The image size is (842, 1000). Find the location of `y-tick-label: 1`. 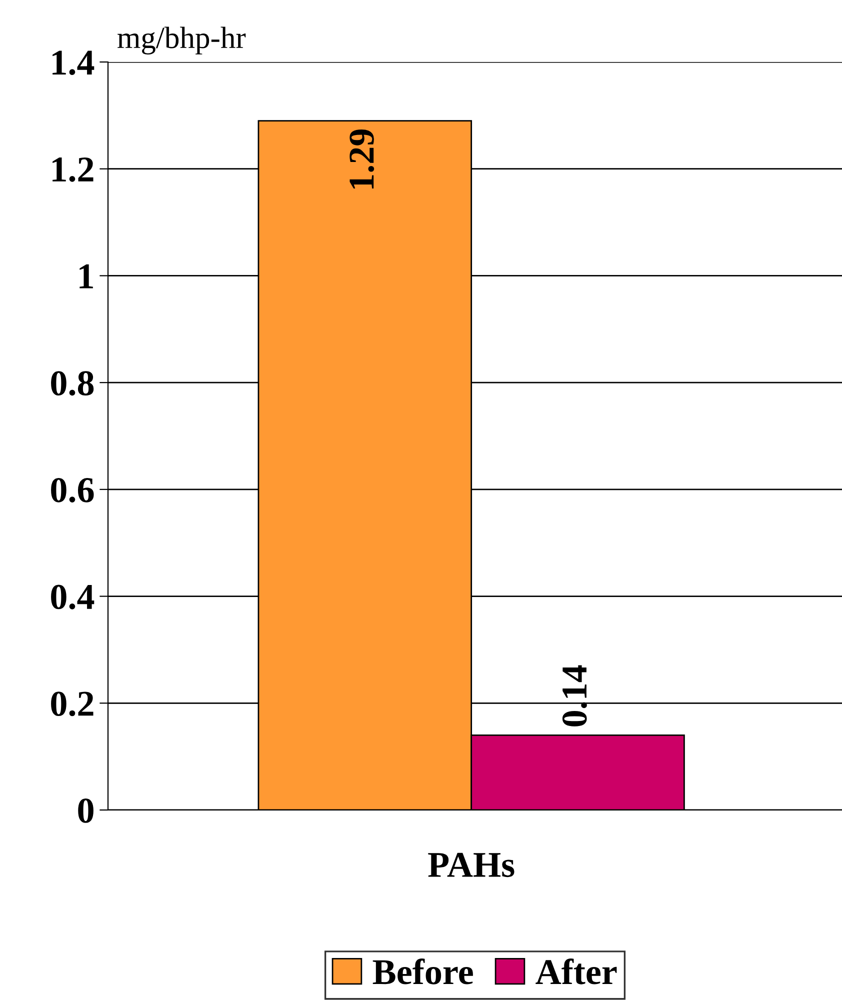

y-tick-label: 1 is located at coordinates (86, 276).